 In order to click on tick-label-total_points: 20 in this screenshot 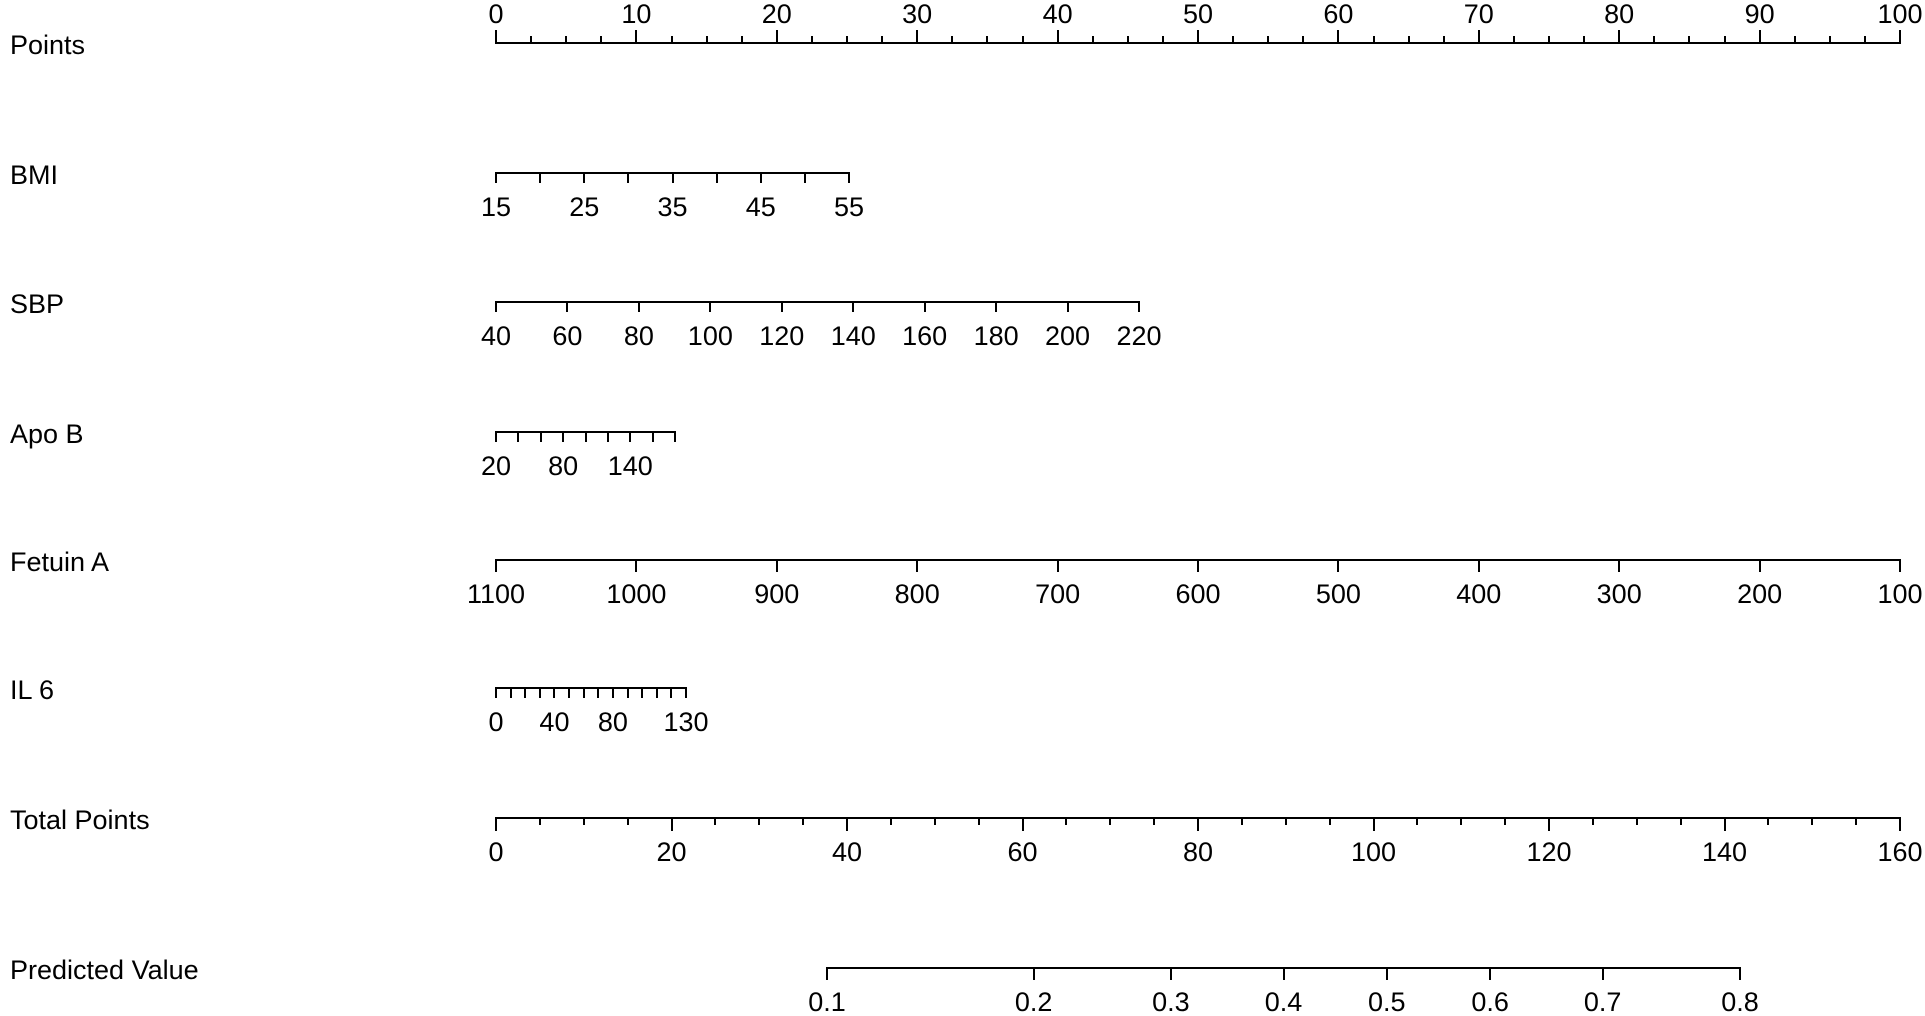, I will do `click(671, 852)`.